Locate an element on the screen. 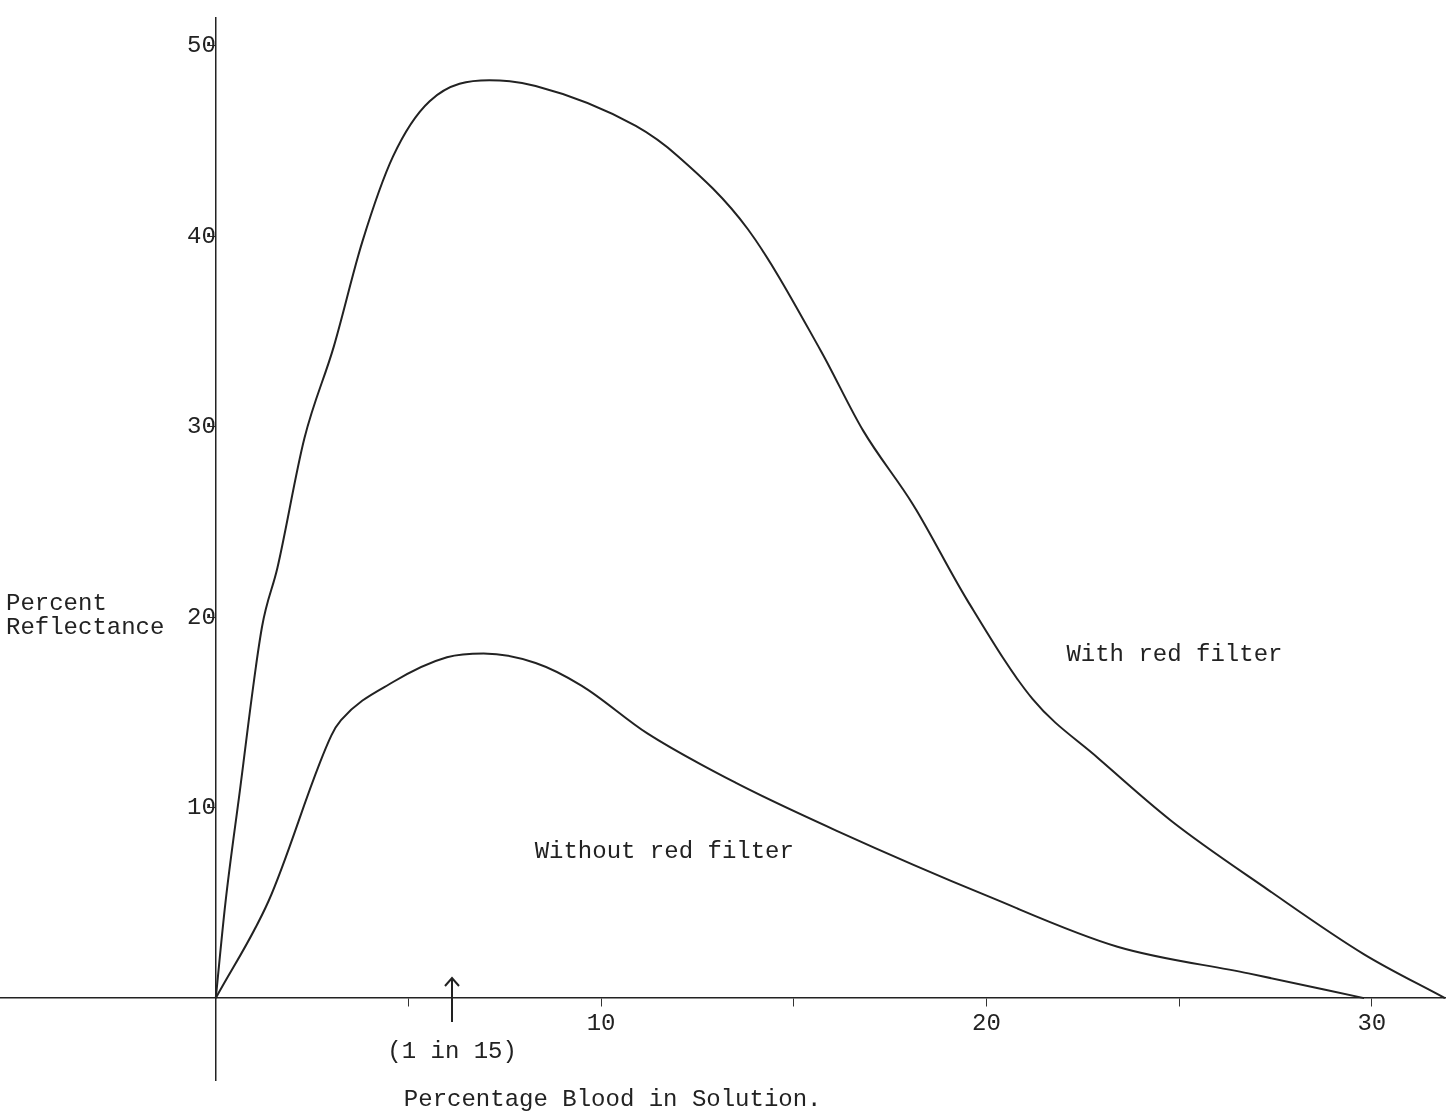  annotation: (1 in 15) is located at coordinates (452, 1052).